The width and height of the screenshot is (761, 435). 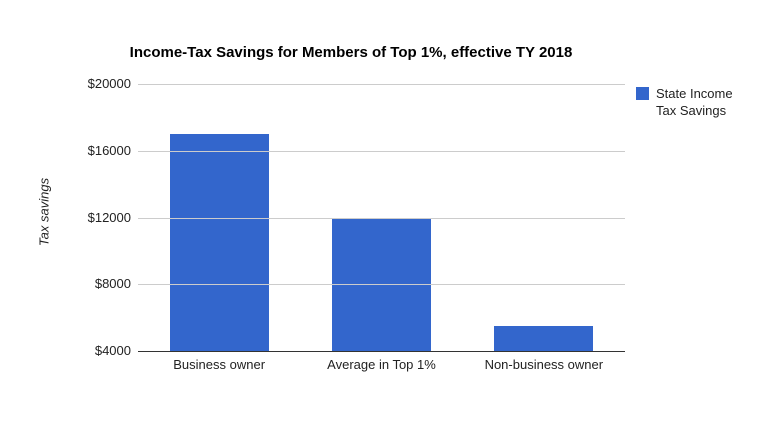 I want to click on y-axis-tick-label: $4000, so click(x=112, y=350).